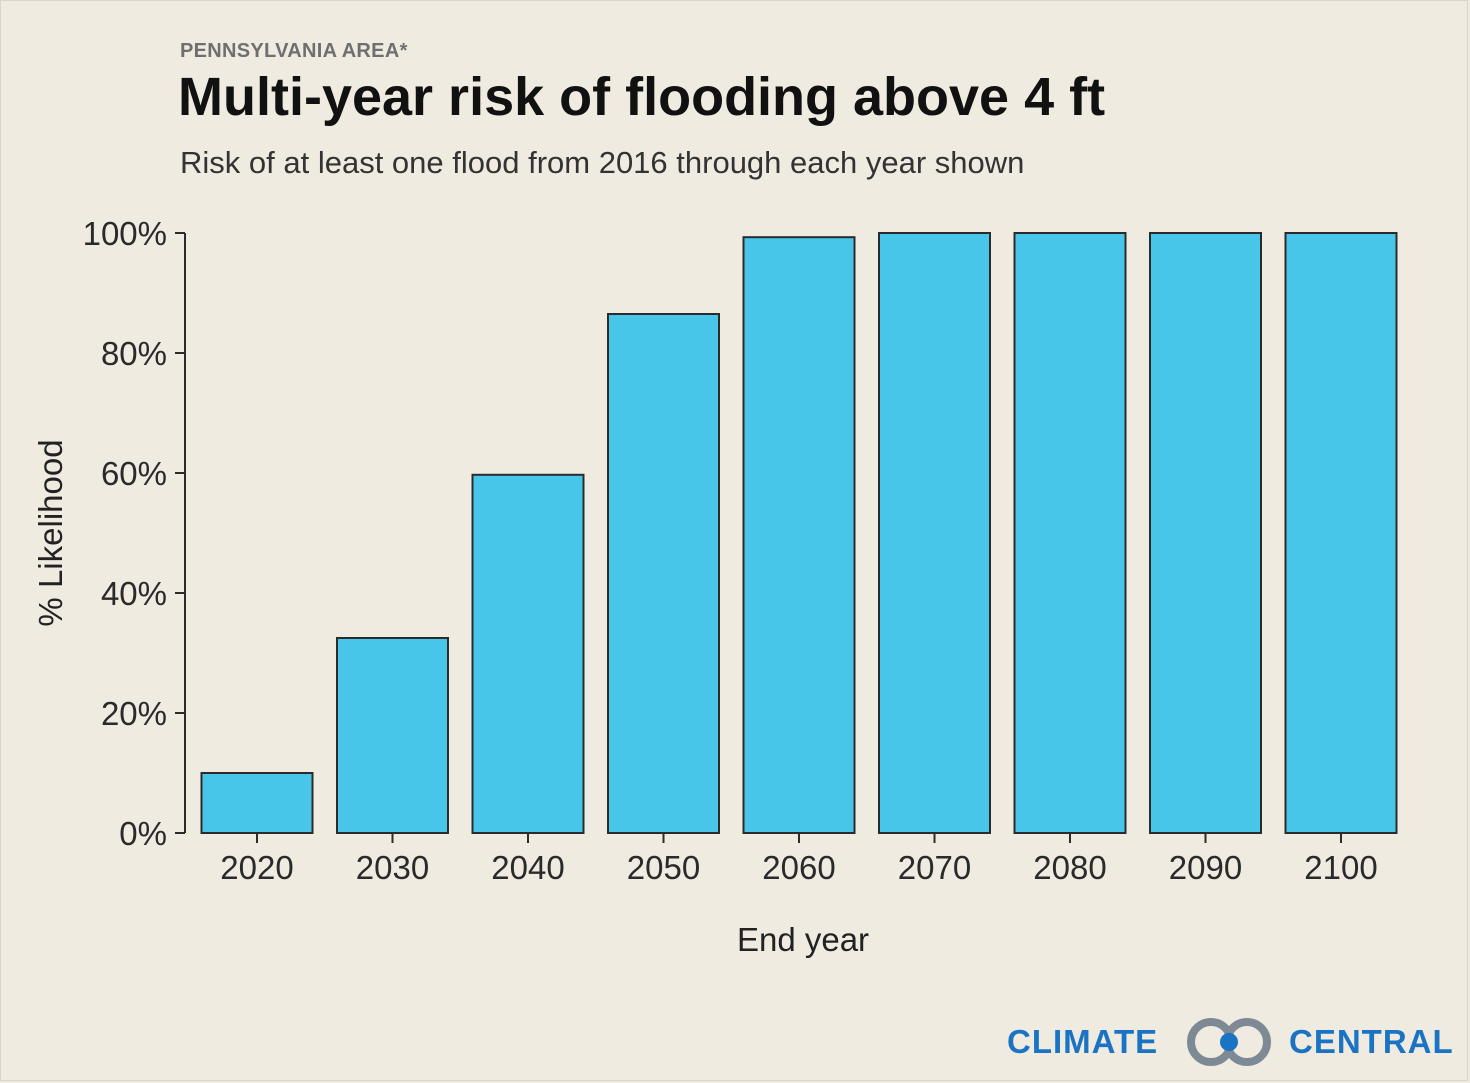 Image resolution: width=1470 pixels, height=1083 pixels. What do you see at coordinates (798, 867) in the screenshot?
I see `x-tick-label: 2060` at bounding box center [798, 867].